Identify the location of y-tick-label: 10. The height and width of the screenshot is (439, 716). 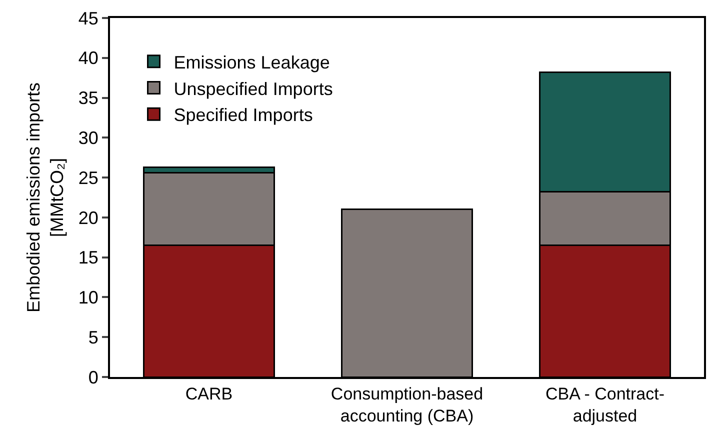
(88, 298).